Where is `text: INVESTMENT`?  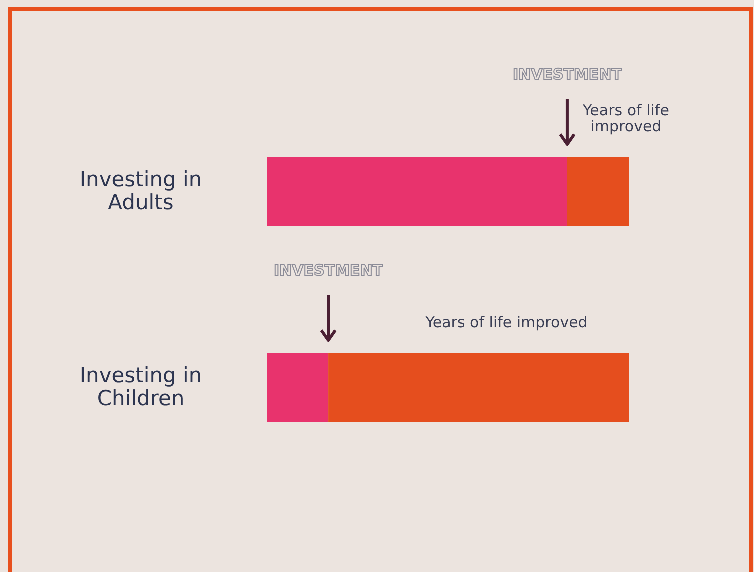 text: INVESTMENT is located at coordinates (567, 75).